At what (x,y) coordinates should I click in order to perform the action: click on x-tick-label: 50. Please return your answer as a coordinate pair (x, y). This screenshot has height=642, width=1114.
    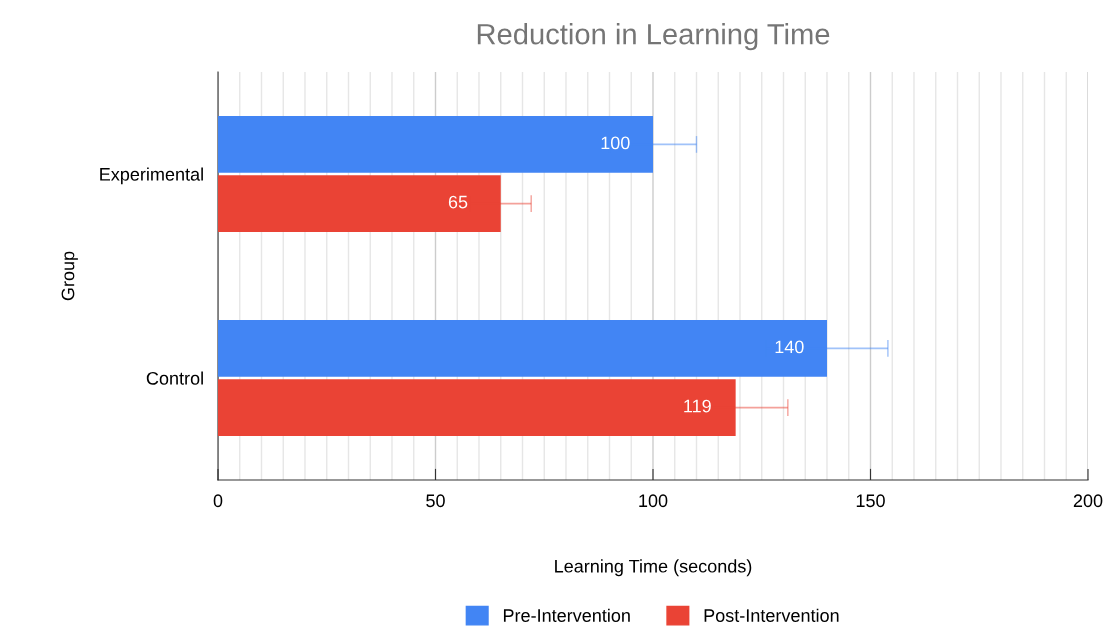
    Looking at the image, I should click on (435, 501).